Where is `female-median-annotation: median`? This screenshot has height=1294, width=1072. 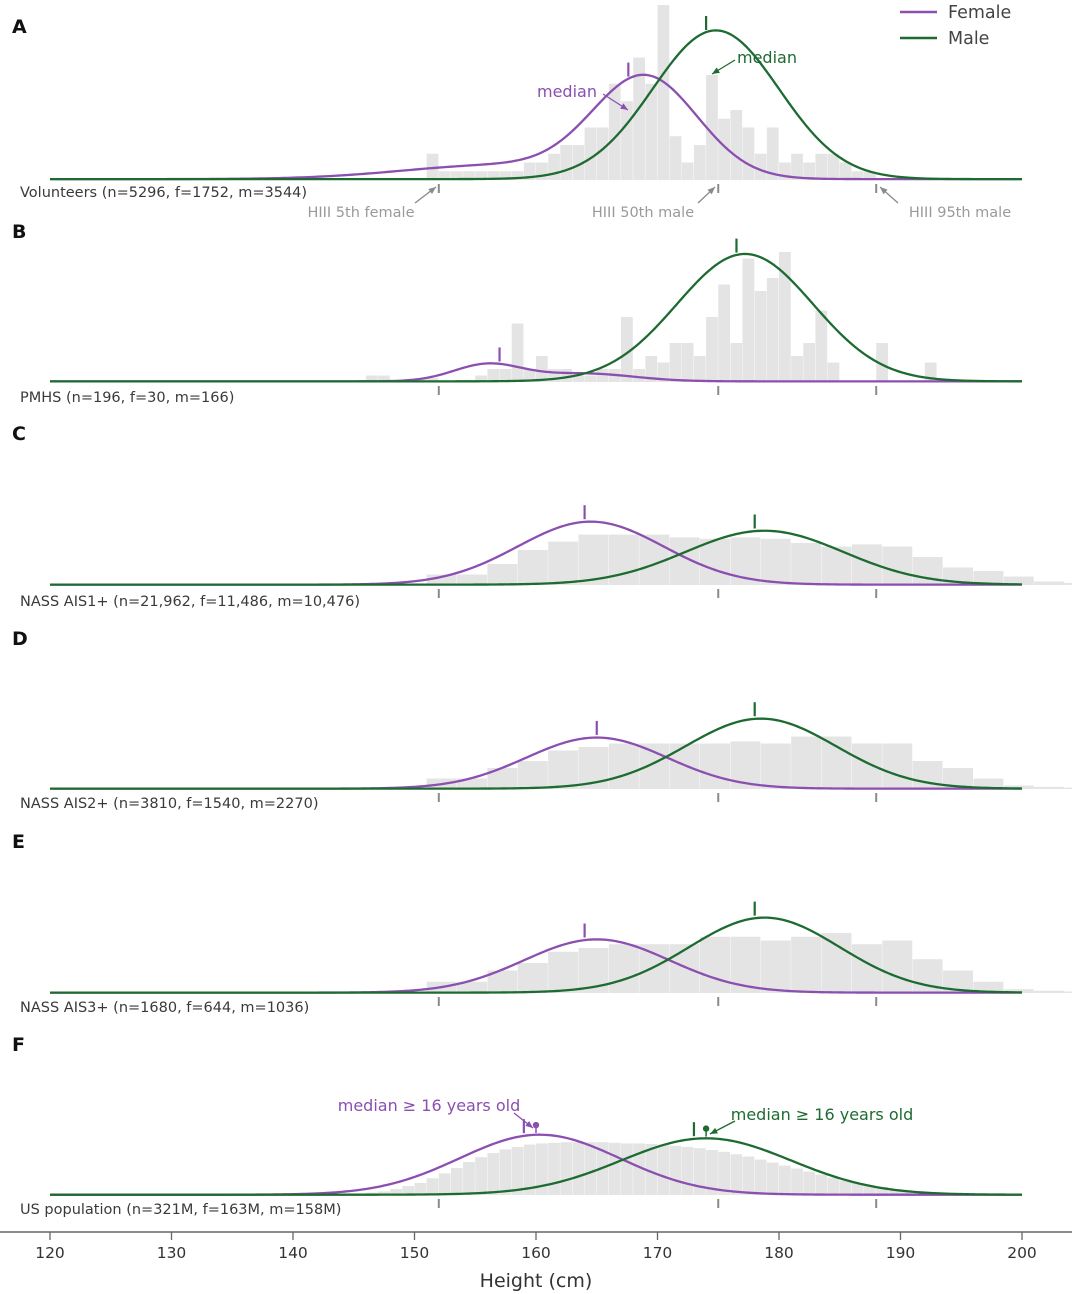 female-median-annotation: median is located at coordinates (567, 91).